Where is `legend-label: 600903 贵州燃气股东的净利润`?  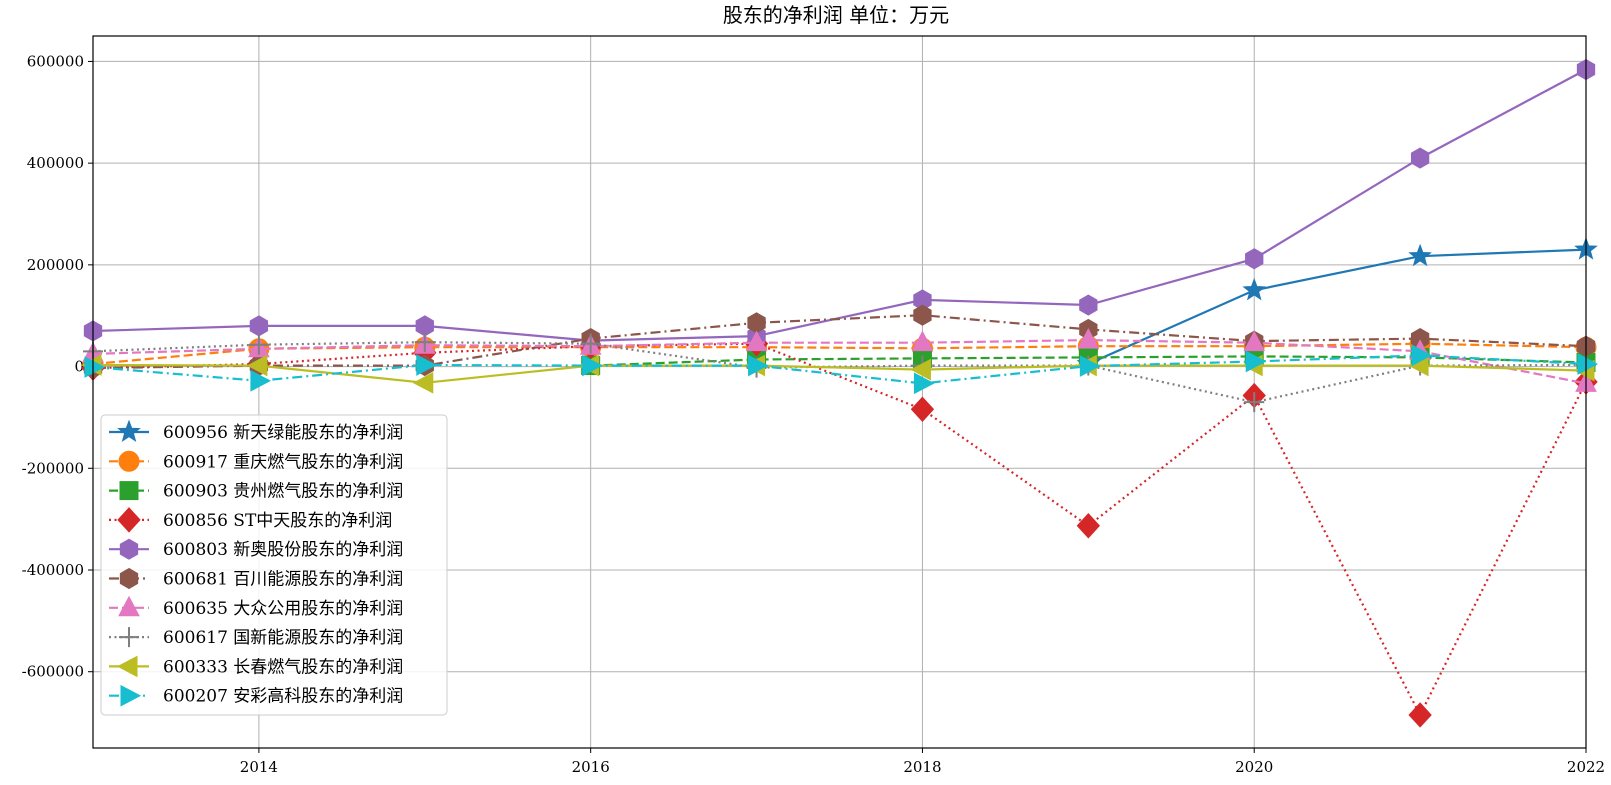 legend-label: 600903 贵州燃气股东的净利润 is located at coordinates (283, 492).